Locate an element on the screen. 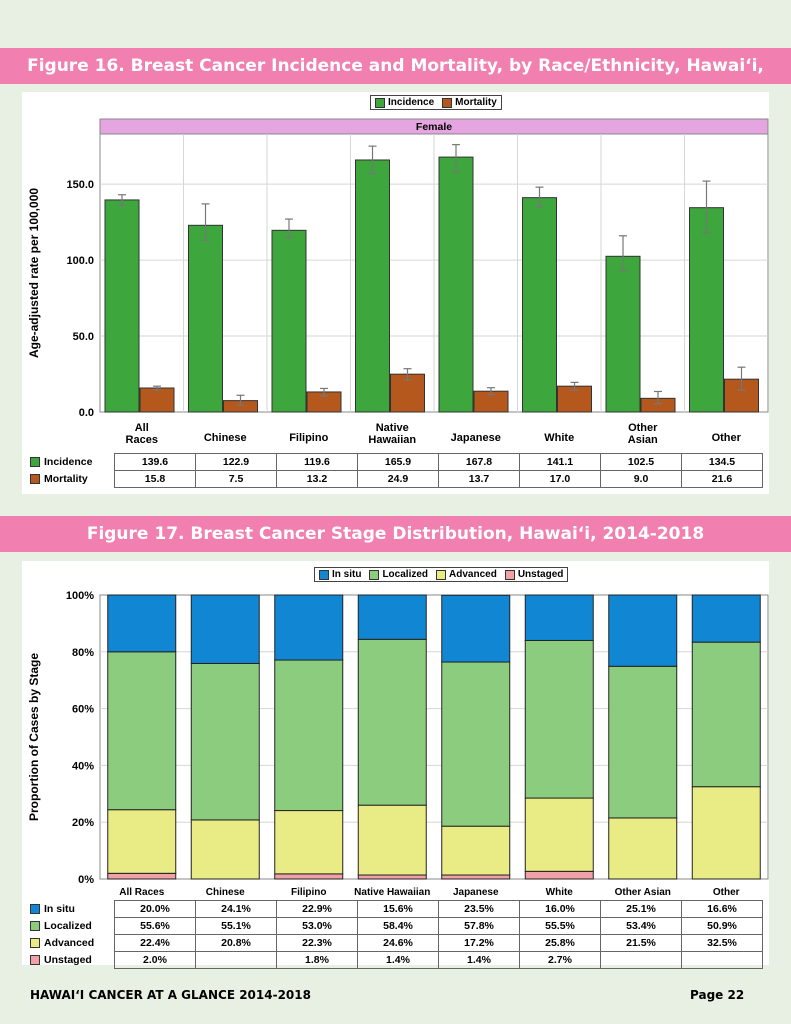 The width and height of the screenshot is (791, 1024). x-tick-label: Native Hawaiian is located at coordinates (392, 892).